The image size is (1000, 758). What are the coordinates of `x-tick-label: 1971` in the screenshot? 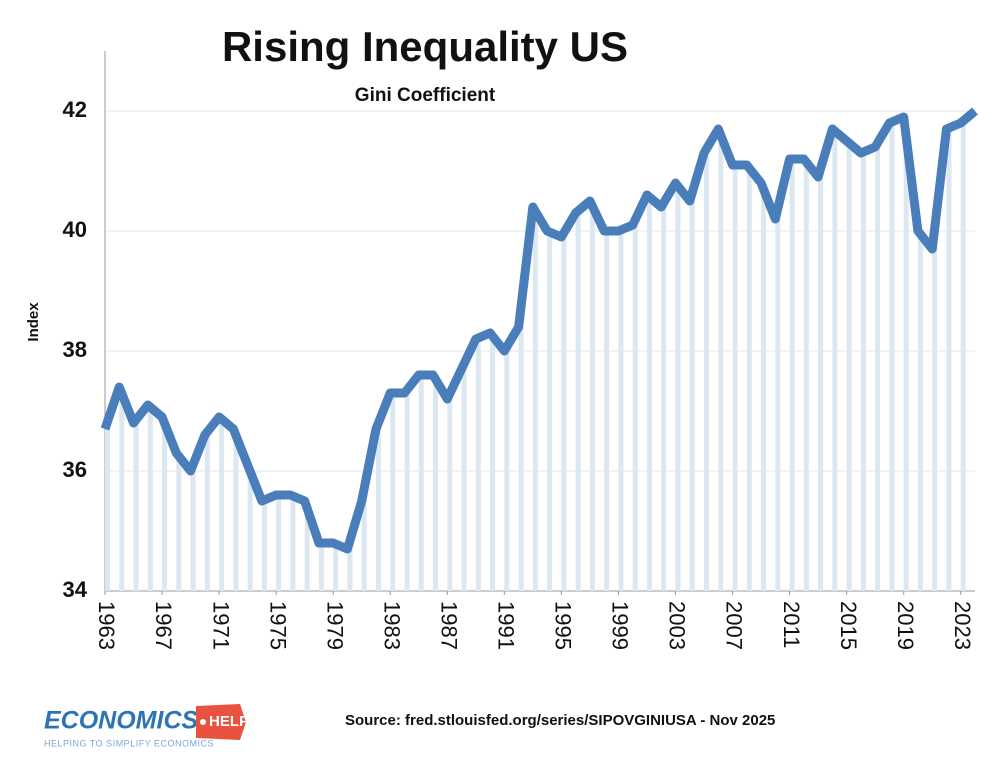 It's located at (220, 625).